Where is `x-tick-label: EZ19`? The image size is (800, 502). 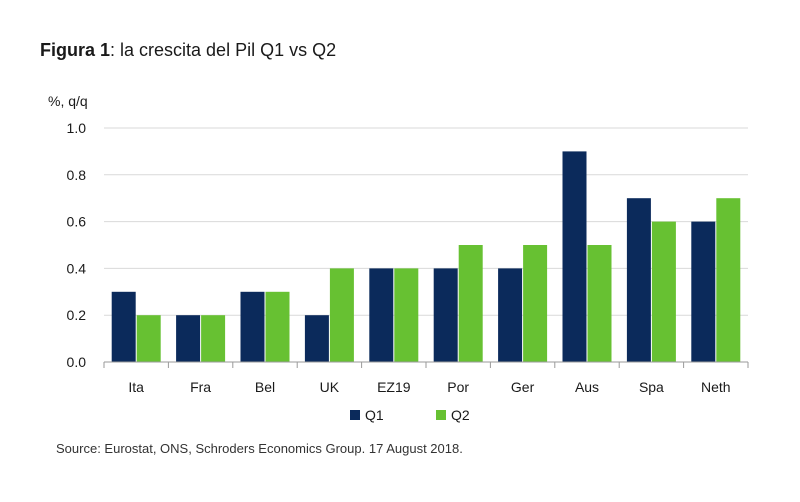
x-tick-label: EZ19 is located at coordinates (394, 387).